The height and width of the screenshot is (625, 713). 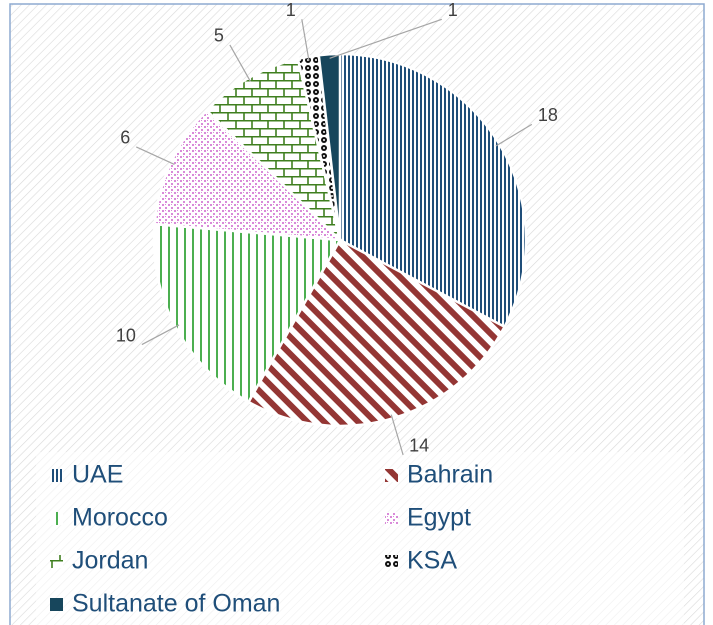 I want to click on legend-label: Egypt, so click(x=439, y=518).